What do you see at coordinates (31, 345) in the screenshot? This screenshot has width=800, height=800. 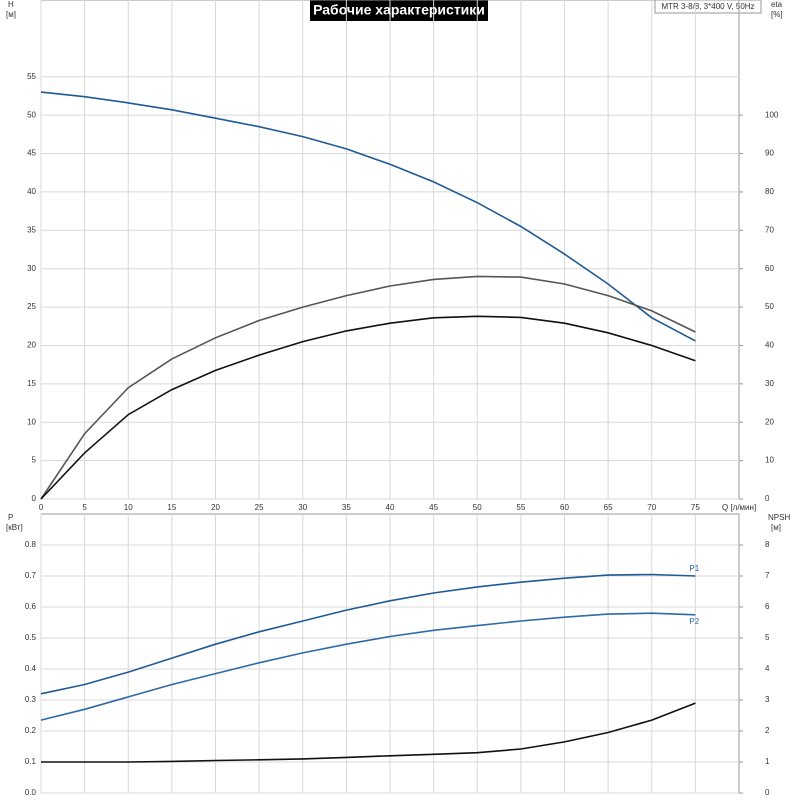 I see `y-tick-label: 20` at bounding box center [31, 345].